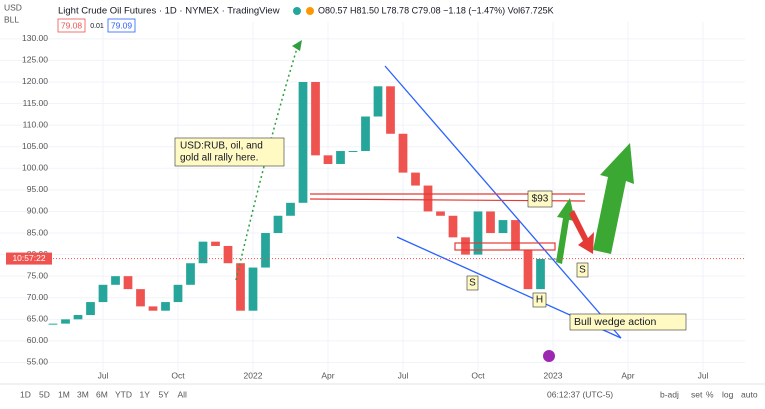  I want to click on y-tick-label: 60.00, so click(38, 340).